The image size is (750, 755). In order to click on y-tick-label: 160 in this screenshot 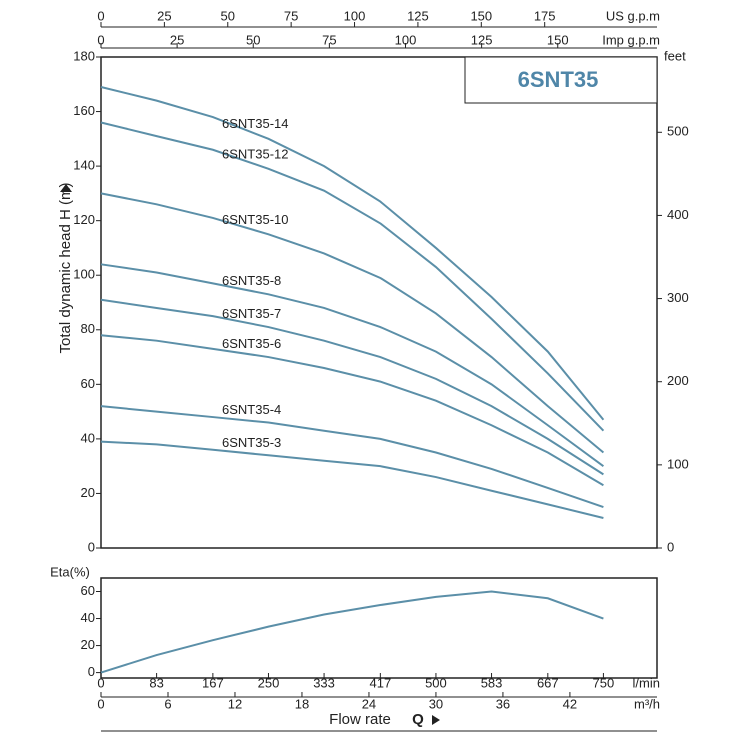, I will do `click(84, 110)`.